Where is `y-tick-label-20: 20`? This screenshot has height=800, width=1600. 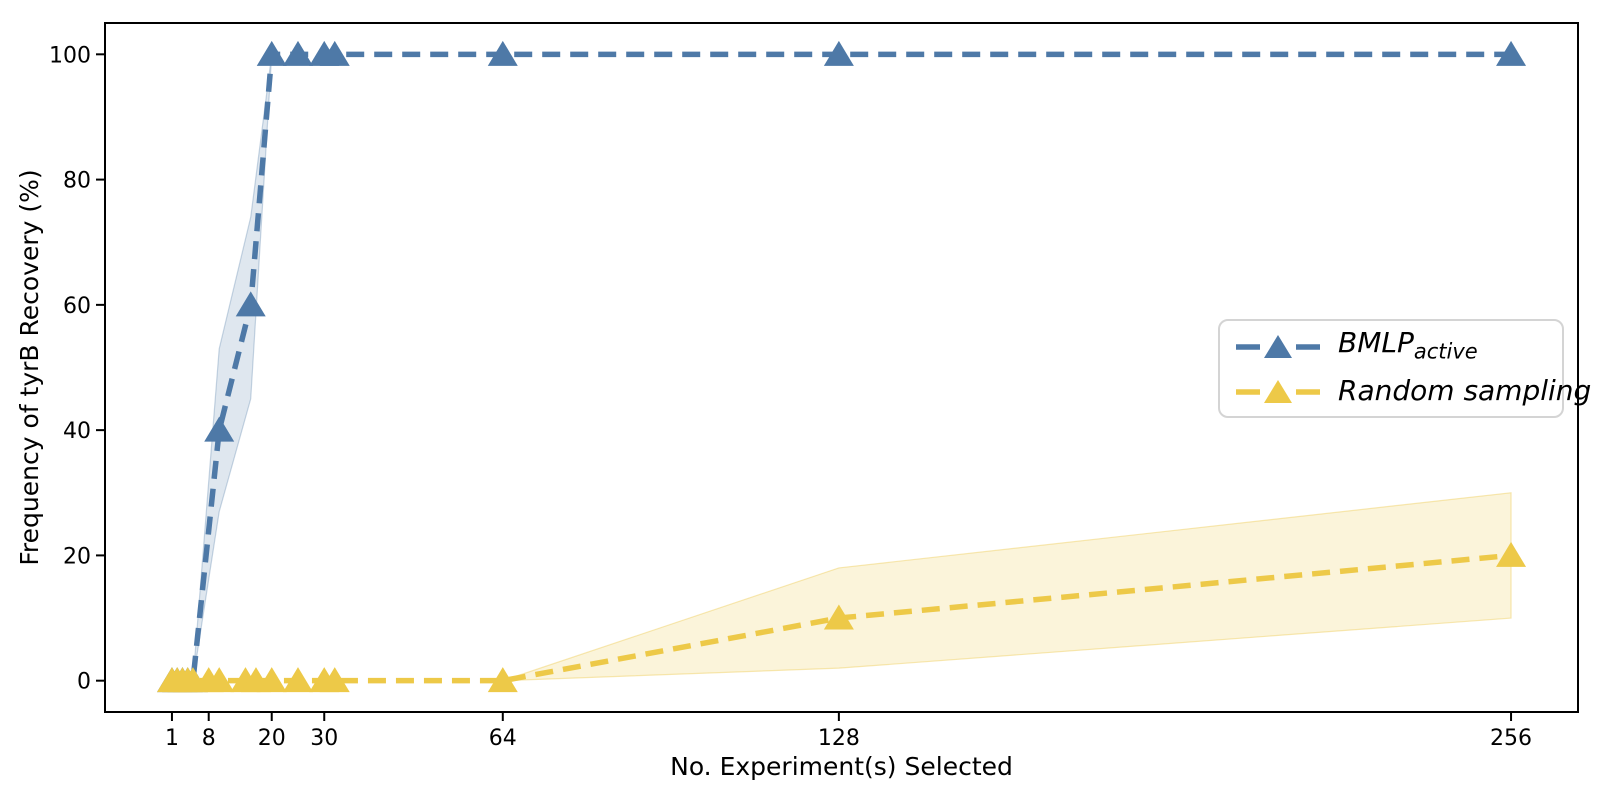 y-tick-label-20: 20 is located at coordinates (77, 556).